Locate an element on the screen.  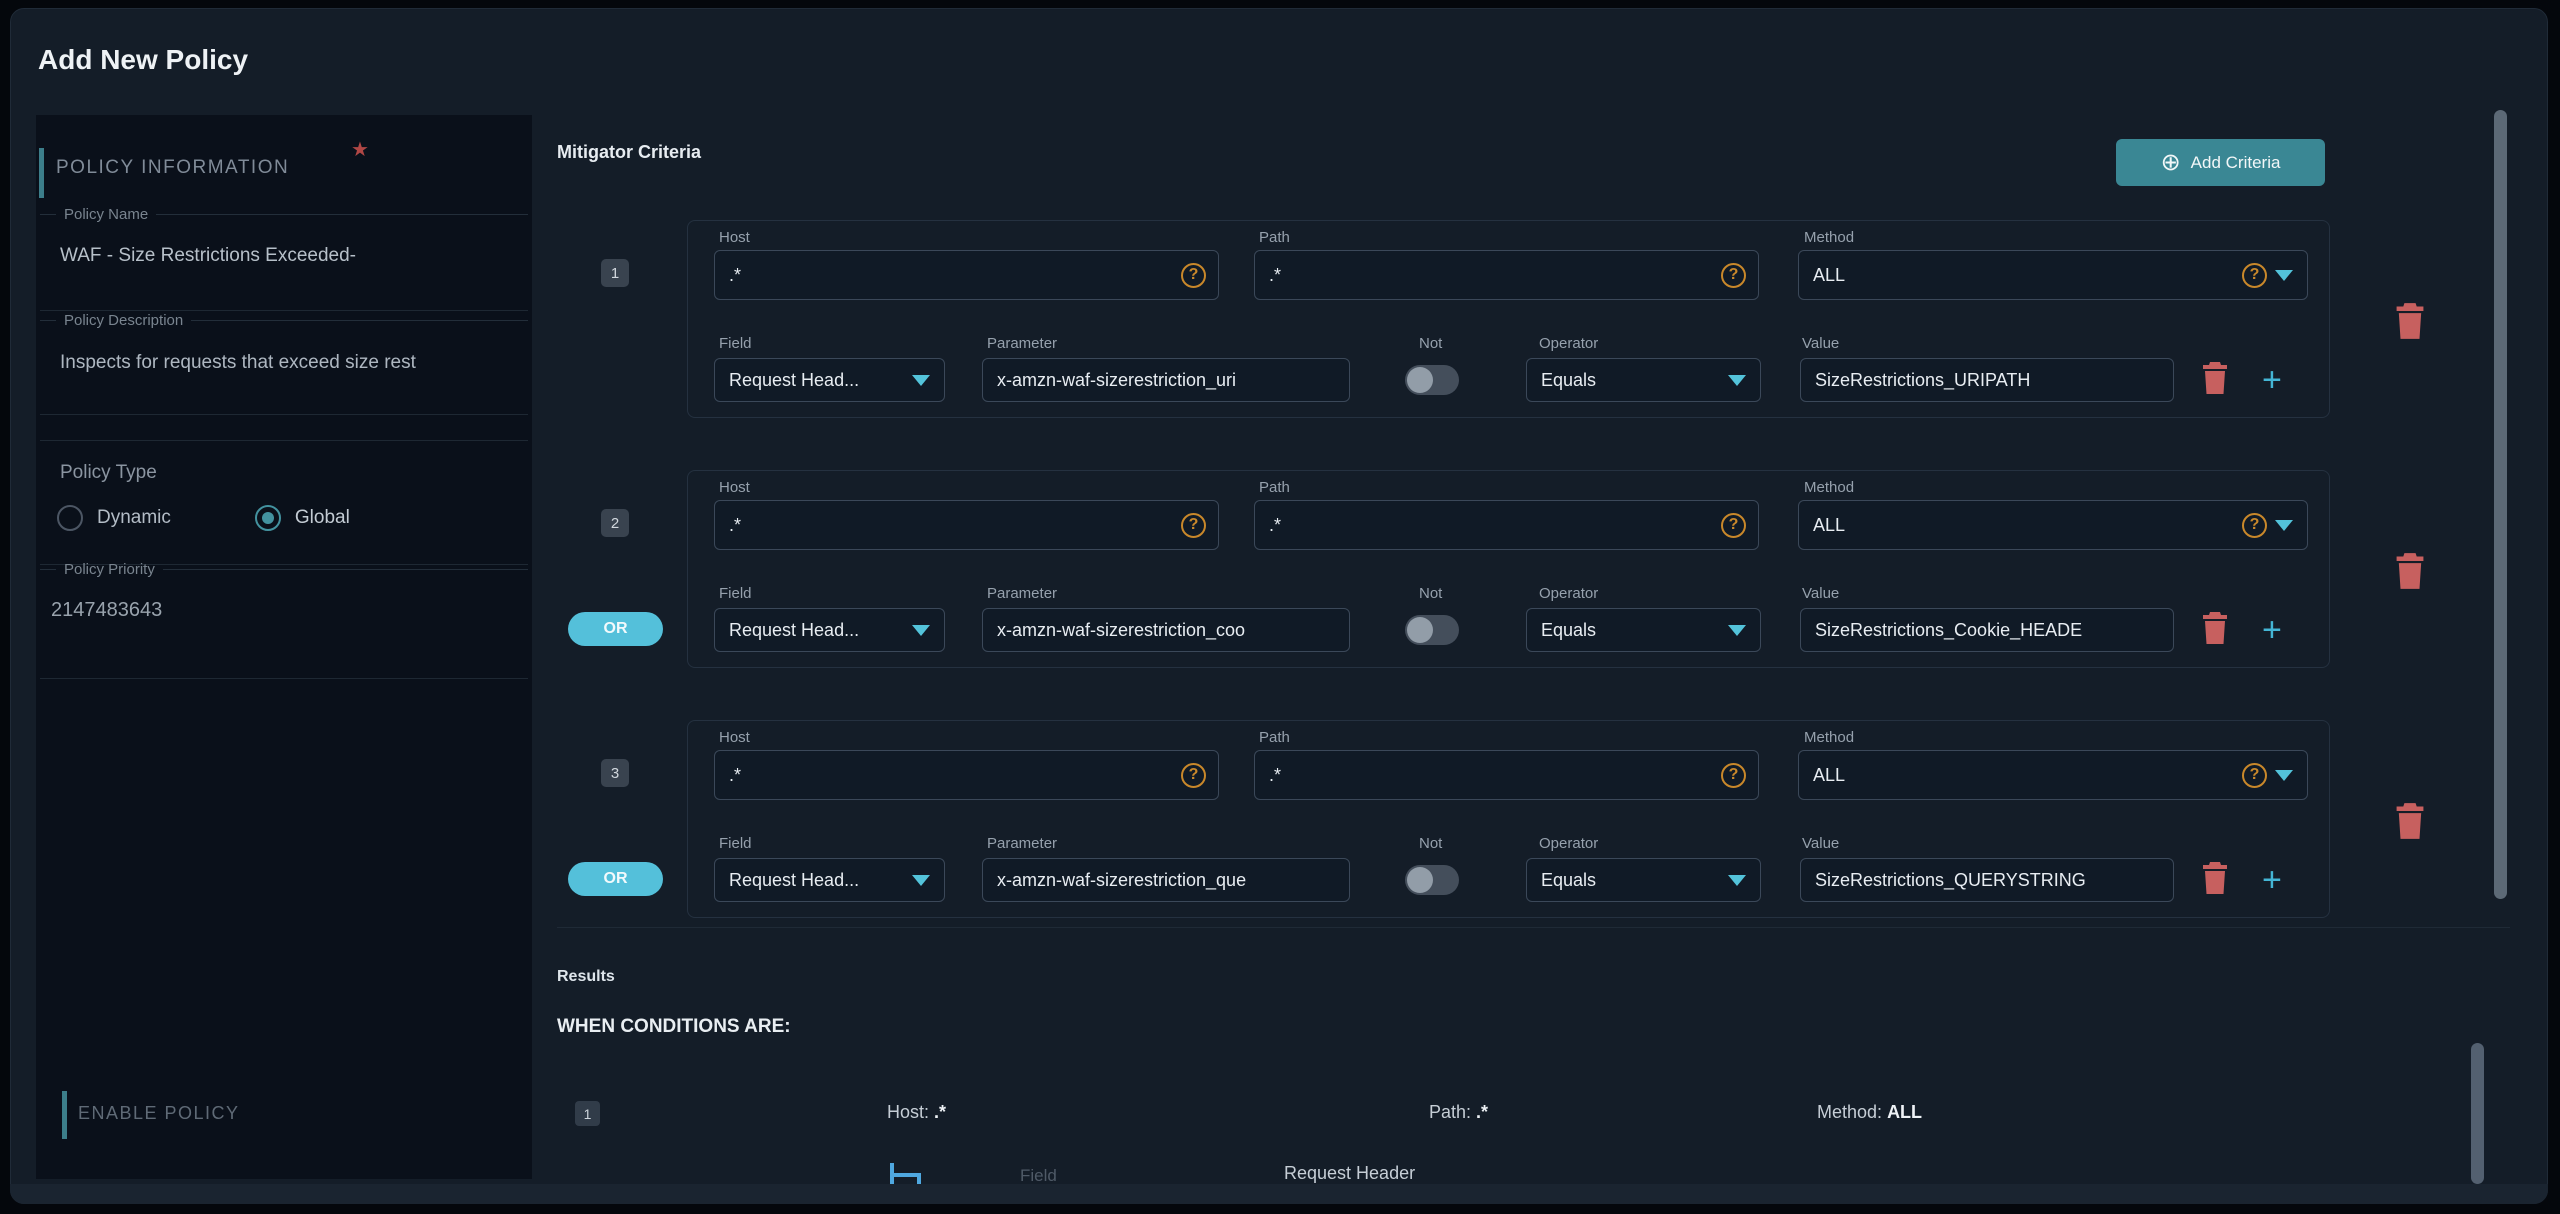
add-criteria-button: ⊕ Add Criteria is located at coordinates (2220, 162).